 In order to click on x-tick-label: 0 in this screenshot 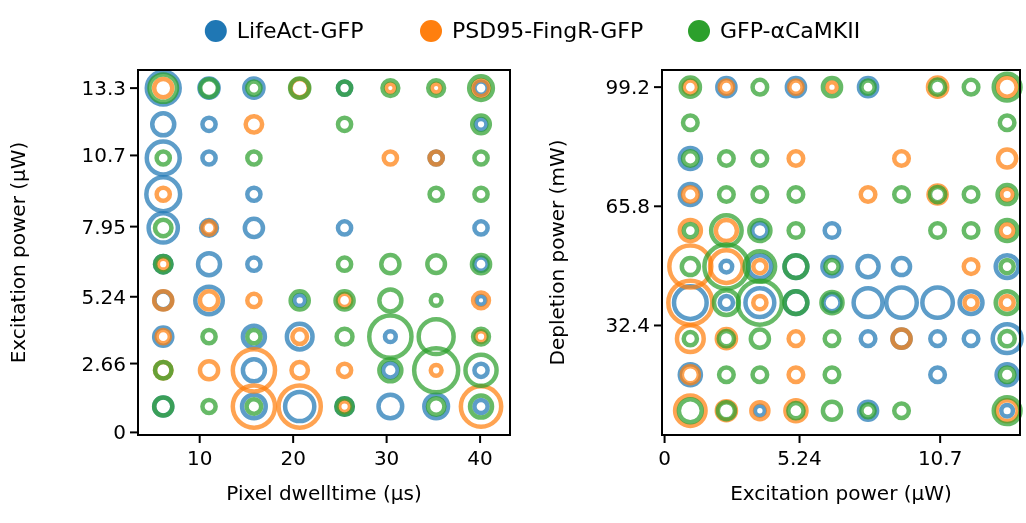, I will do `click(664, 458)`.